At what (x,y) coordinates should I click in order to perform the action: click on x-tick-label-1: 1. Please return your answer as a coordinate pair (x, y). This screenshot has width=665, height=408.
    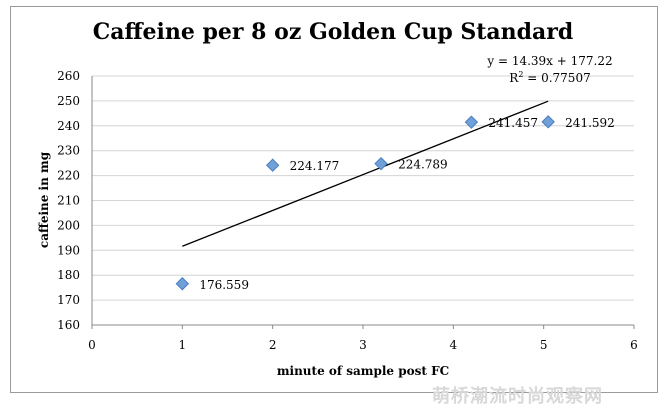
    Looking at the image, I should click on (183, 345).